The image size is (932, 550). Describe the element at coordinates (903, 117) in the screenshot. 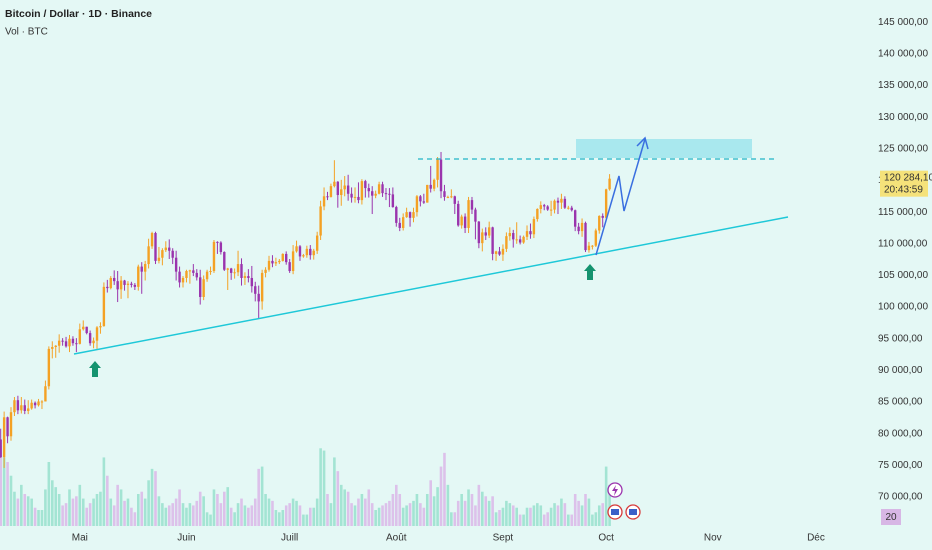

I see `y-tick-label: 130 000,00` at that location.